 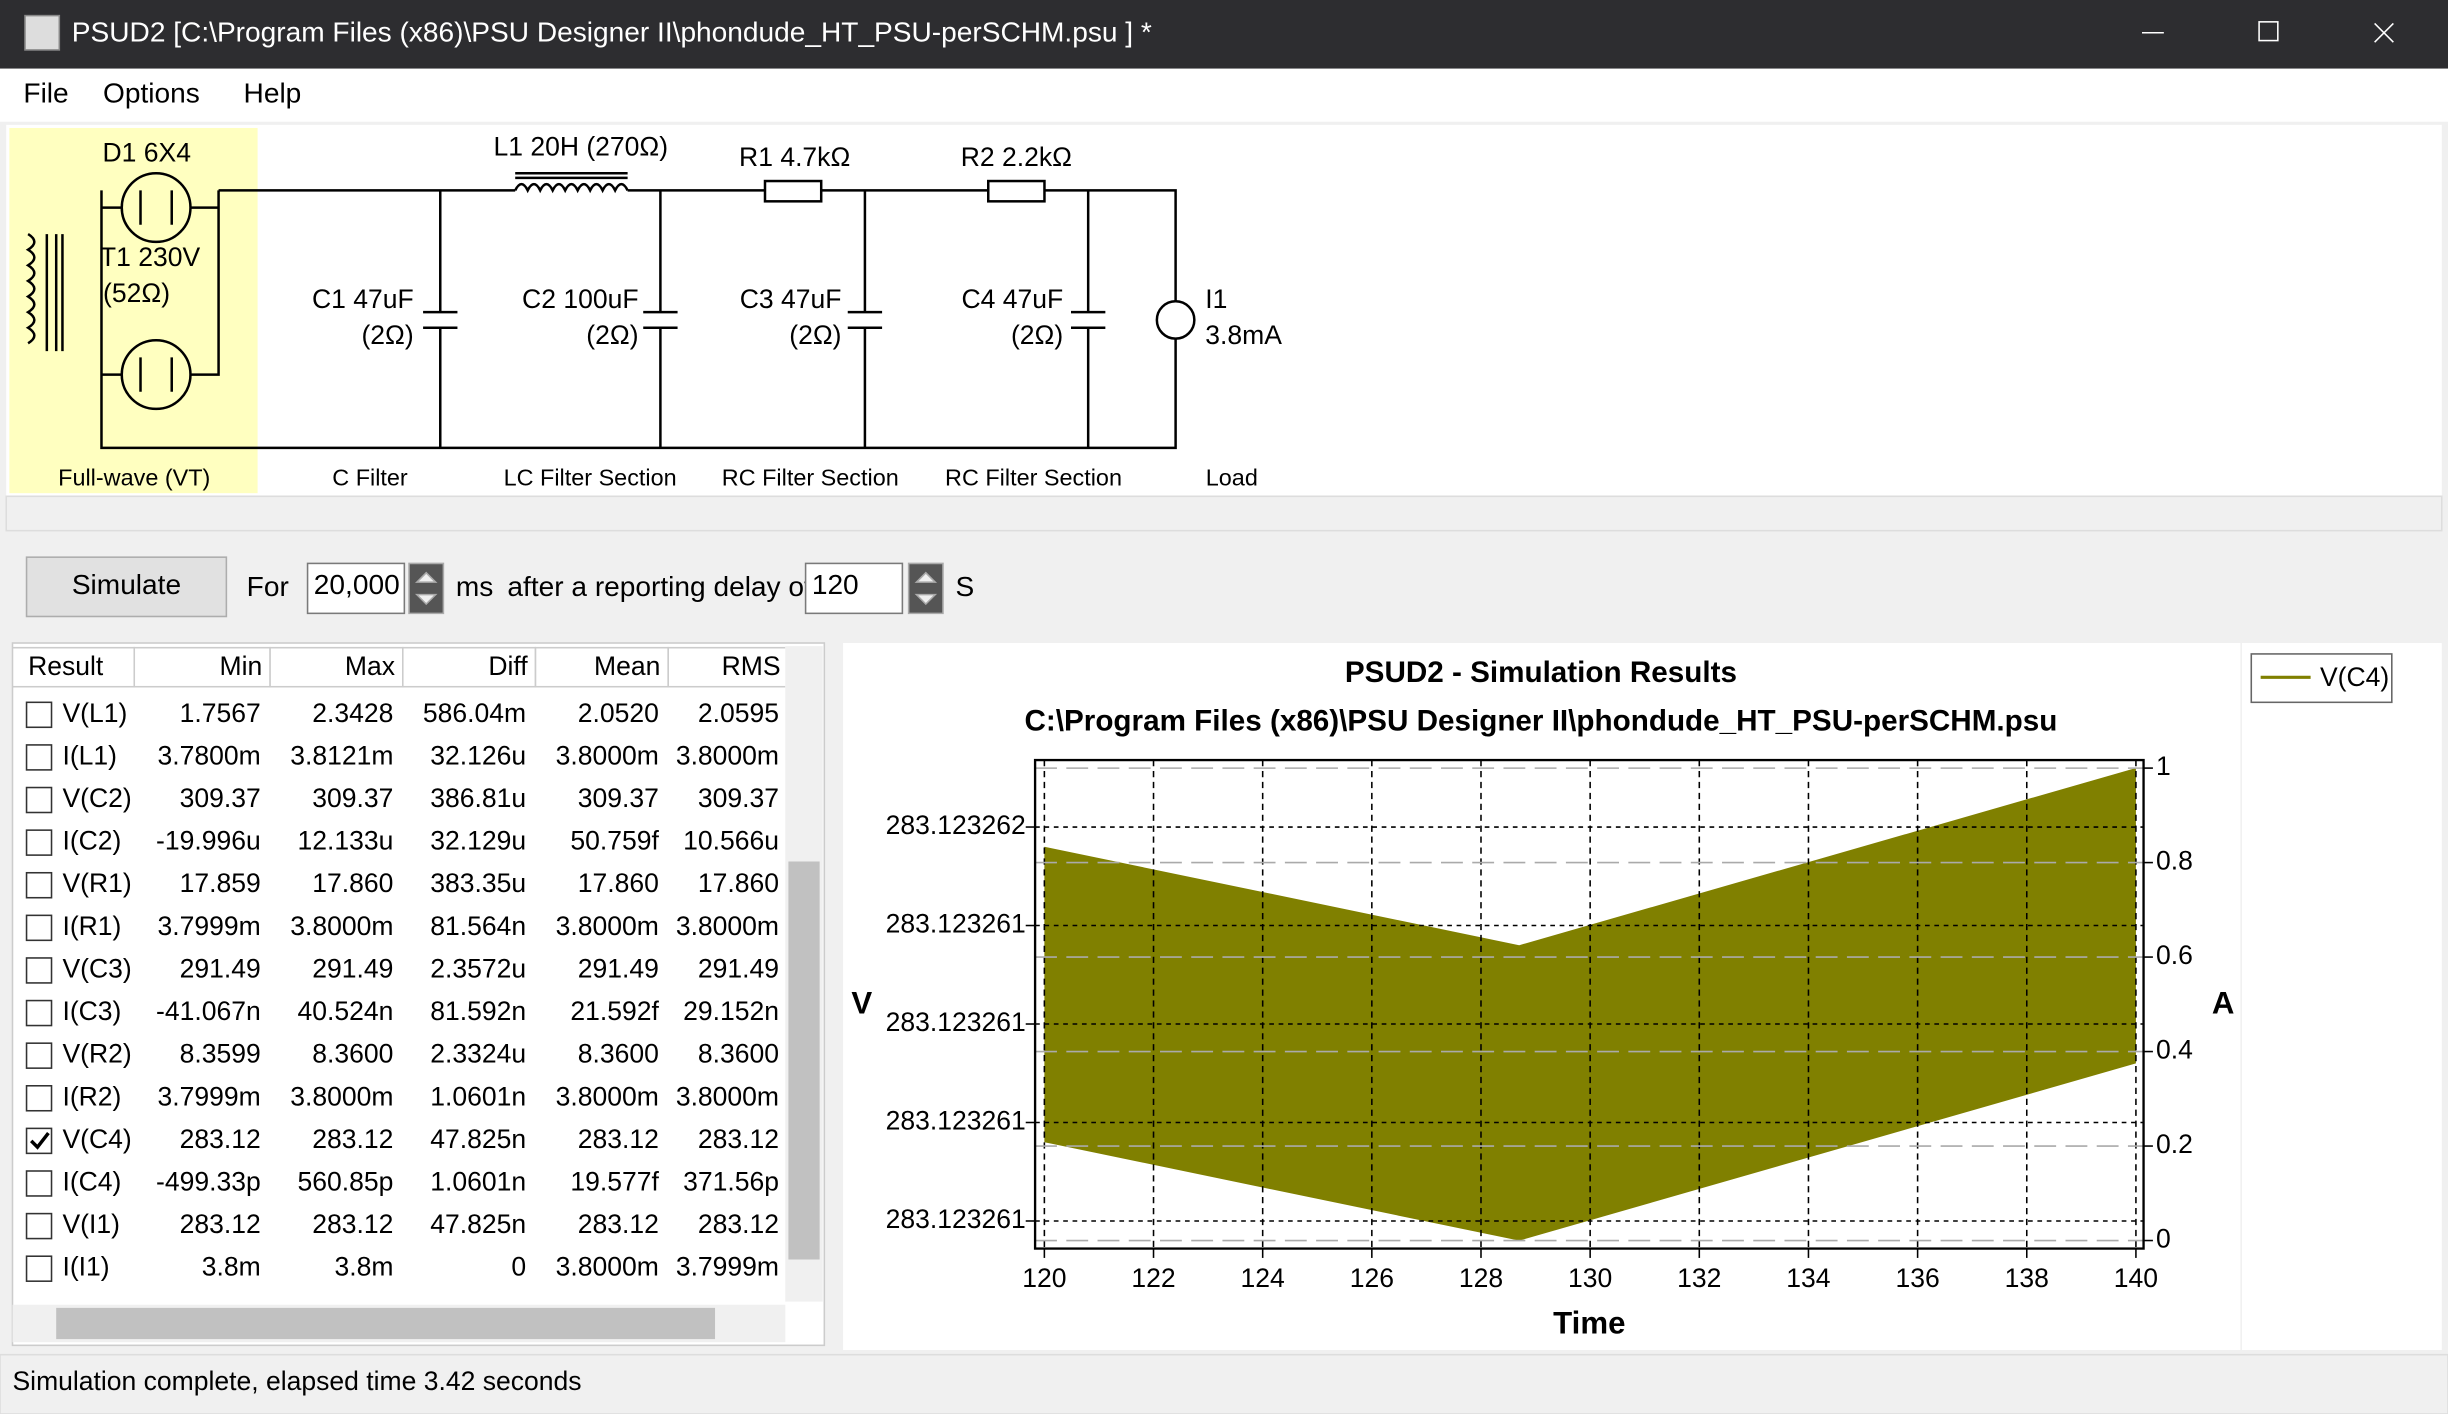 What do you see at coordinates (861, 1002) in the screenshot?
I see `y-axis-label: V` at bounding box center [861, 1002].